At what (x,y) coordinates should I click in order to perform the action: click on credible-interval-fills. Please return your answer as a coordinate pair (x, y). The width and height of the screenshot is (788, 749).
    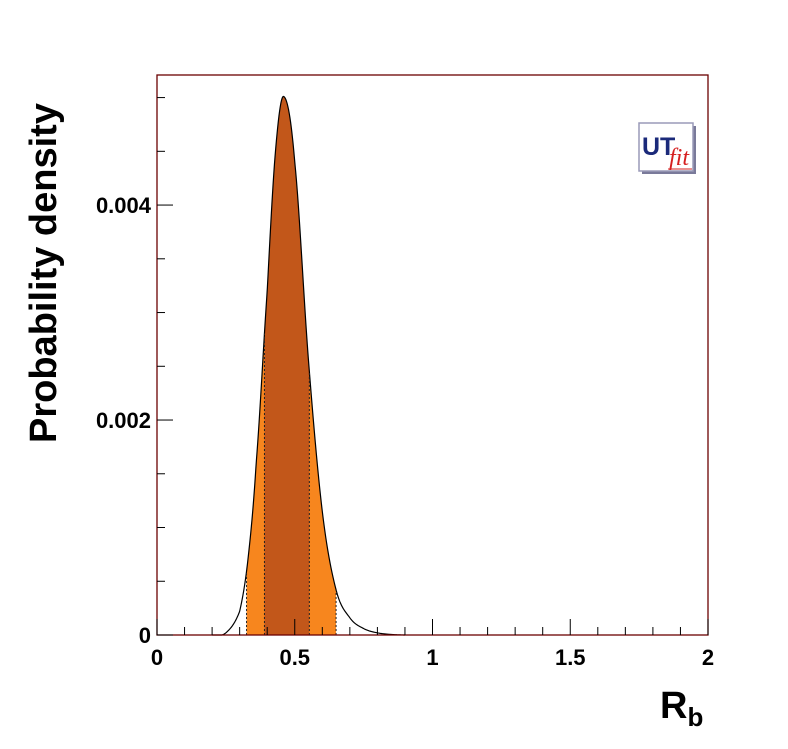
    Looking at the image, I should click on (291, 365).